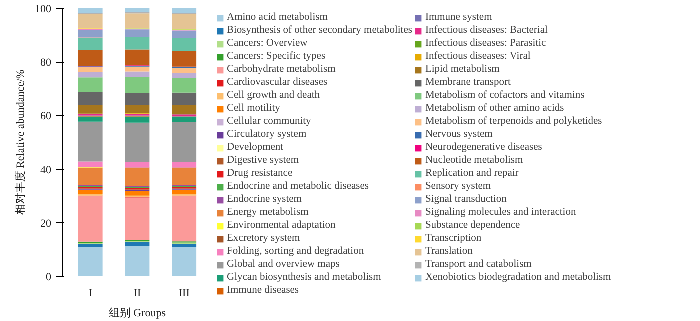 Image resolution: width=700 pixels, height=321 pixels. What do you see at coordinates (267, 134) in the screenshot?
I see `legend-label: Circulatory system` at bounding box center [267, 134].